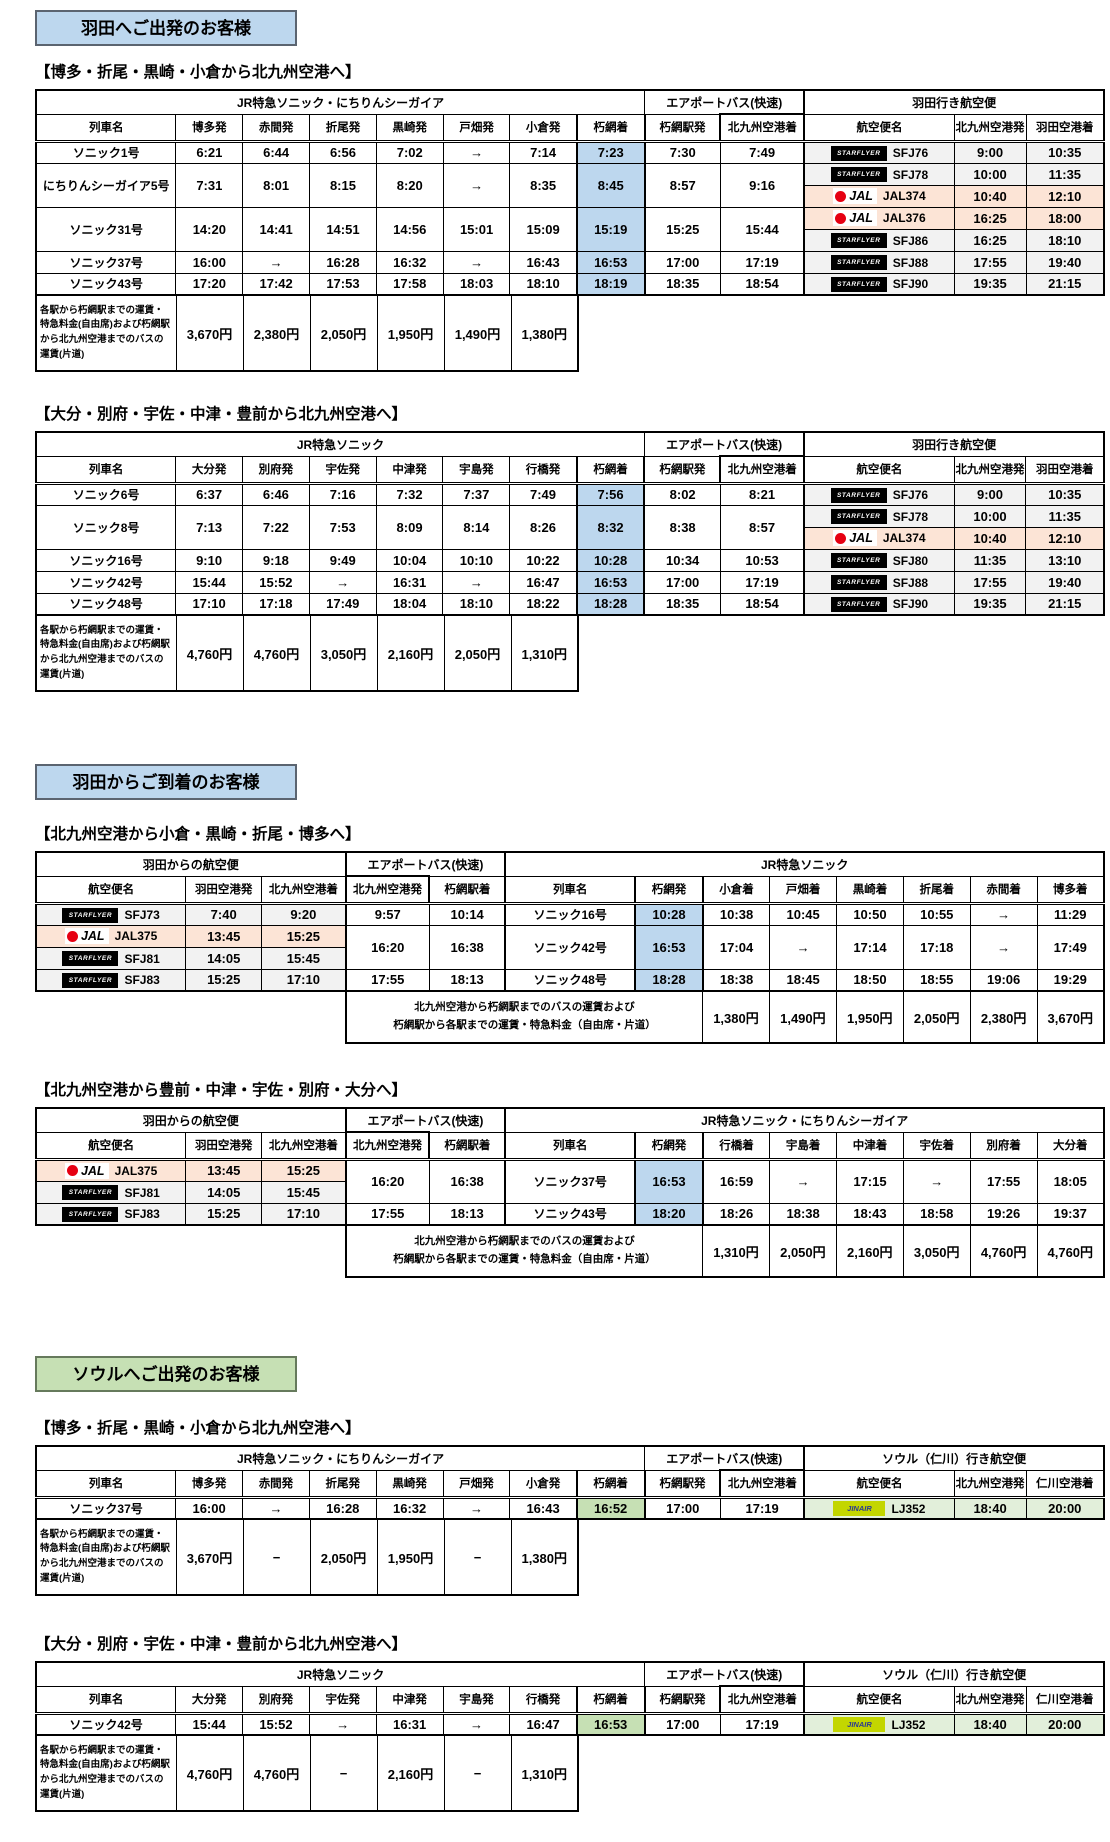 Image resolution: width=1110 pixels, height=1842 pixels. I want to click on group-header-row: JR特急ソニック エアポートバス(快速) ソウル（仁川）行き航空便, so click(570, 1674).